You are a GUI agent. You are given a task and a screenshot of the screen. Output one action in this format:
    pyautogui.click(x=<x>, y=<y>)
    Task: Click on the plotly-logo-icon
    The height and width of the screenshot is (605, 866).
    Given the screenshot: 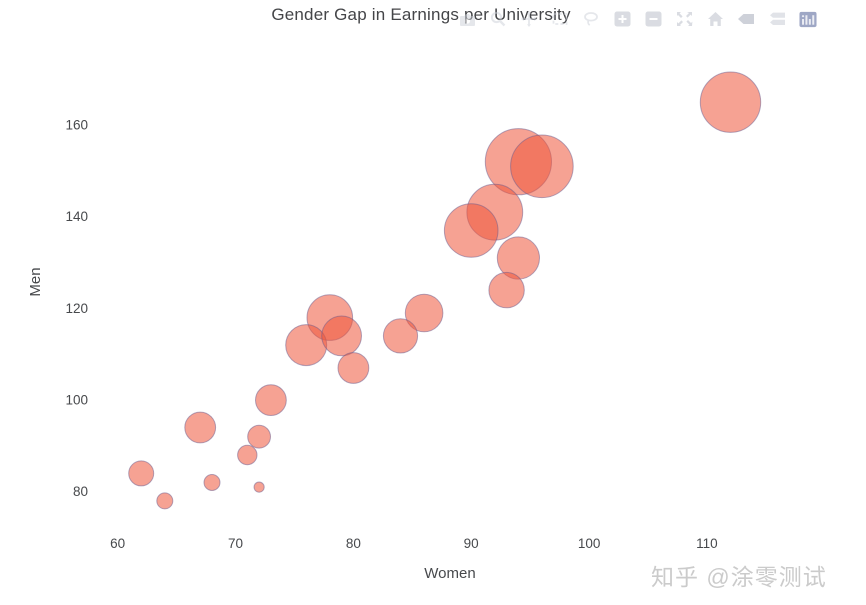 What is the action you would take?
    pyautogui.click(x=808, y=19)
    